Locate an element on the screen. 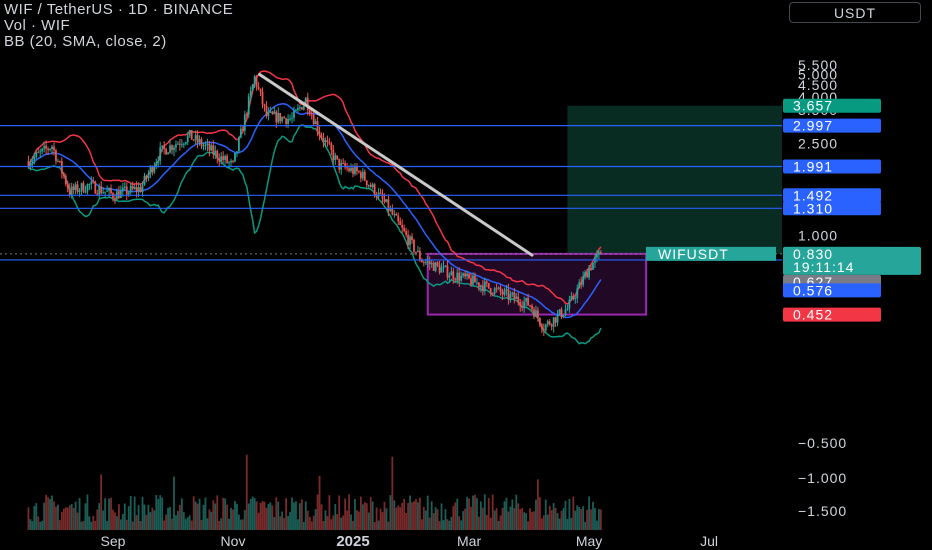 This screenshot has width=932, height=550. symbol-title: WIF / TetherUS · 1D · BINANCE is located at coordinates (119, 9).